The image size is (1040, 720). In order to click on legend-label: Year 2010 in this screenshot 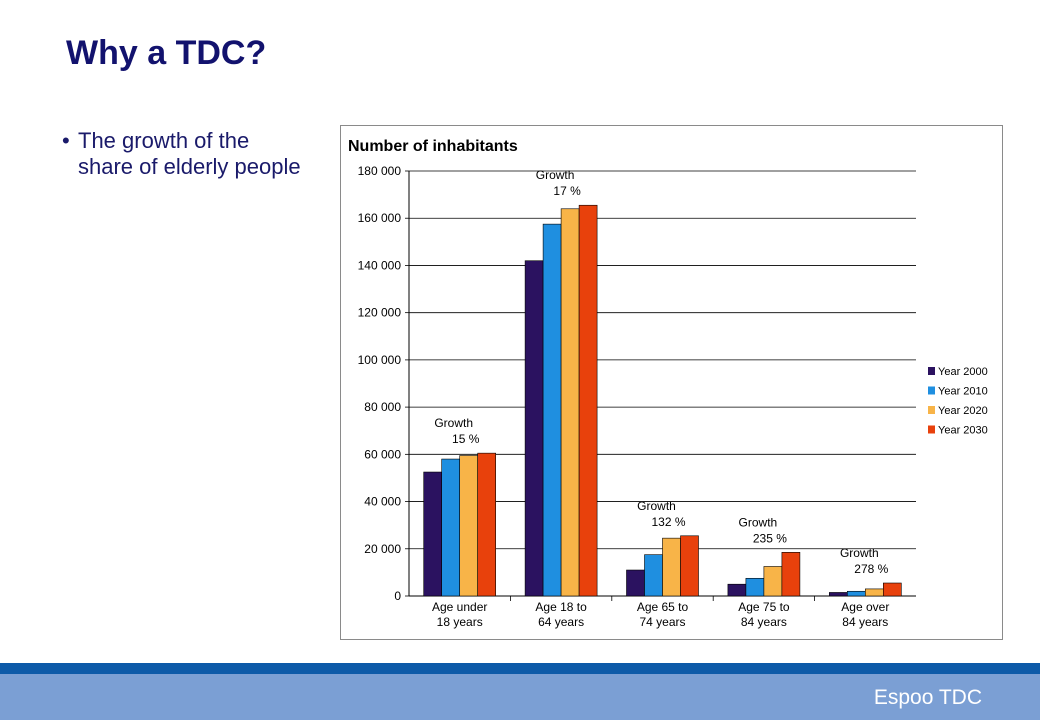, I will do `click(963, 392)`.